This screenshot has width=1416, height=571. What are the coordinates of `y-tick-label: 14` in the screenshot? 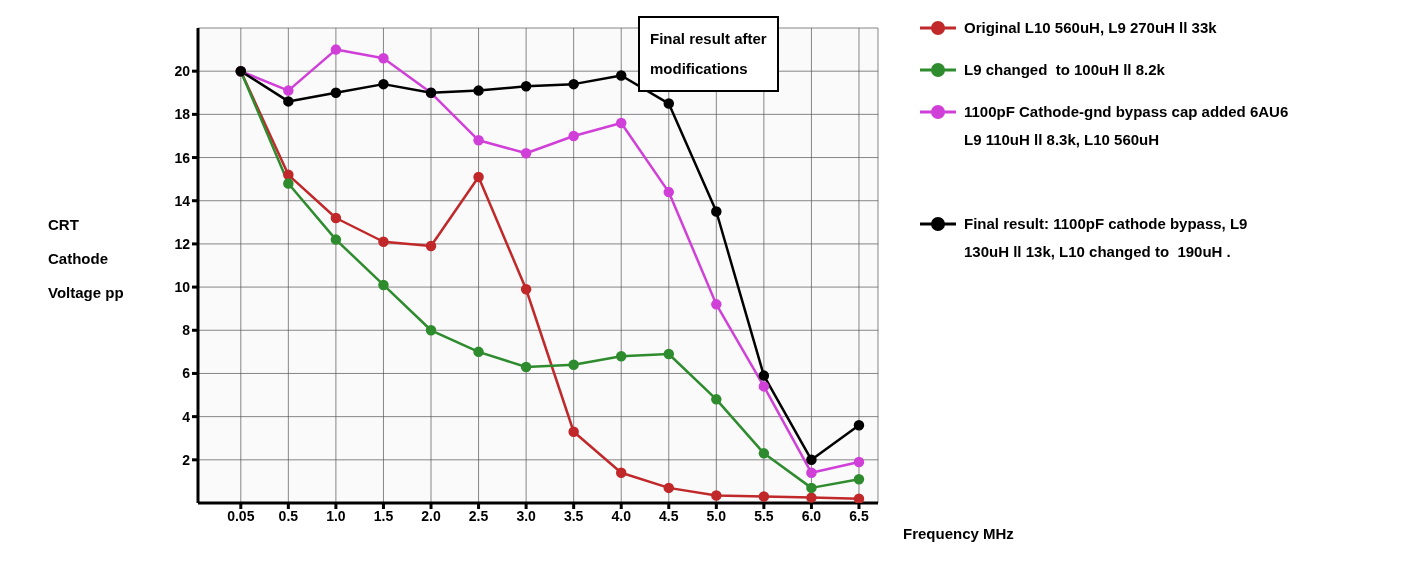 It's located at (182, 200).